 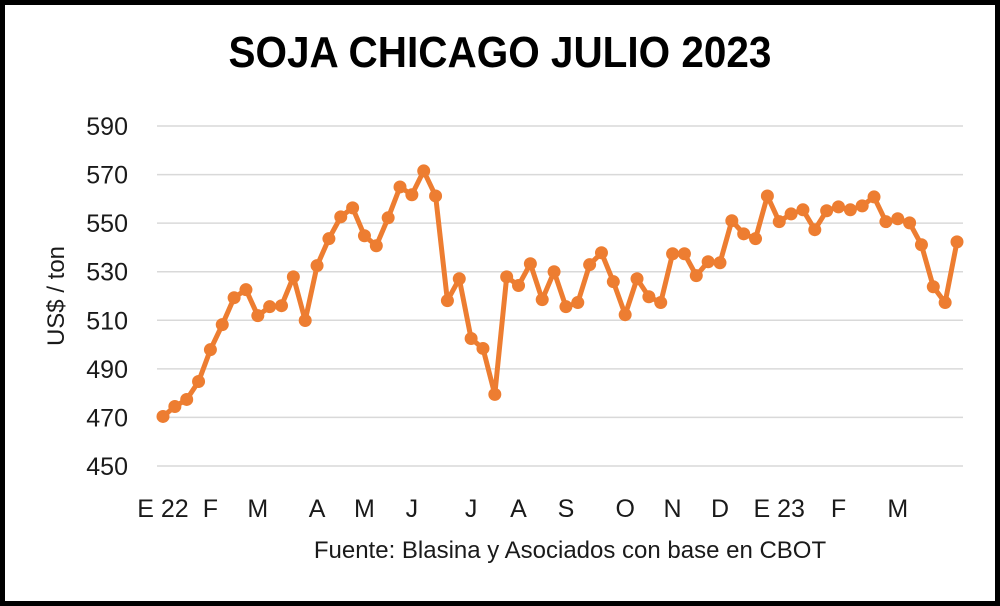 What do you see at coordinates (624, 509) in the screenshot?
I see `x-tick-label: O` at bounding box center [624, 509].